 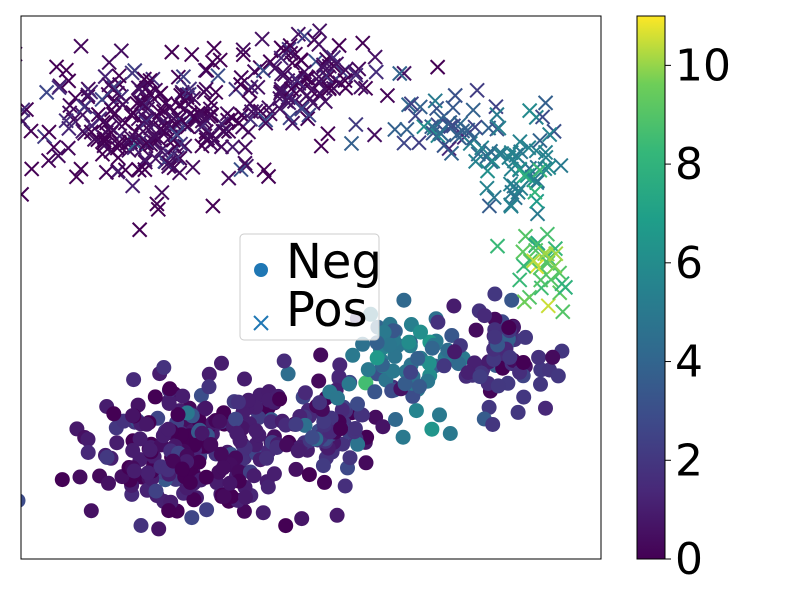 What do you see at coordinates (310, 287) in the screenshot?
I see `legend: Neg Pos` at bounding box center [310, 287].